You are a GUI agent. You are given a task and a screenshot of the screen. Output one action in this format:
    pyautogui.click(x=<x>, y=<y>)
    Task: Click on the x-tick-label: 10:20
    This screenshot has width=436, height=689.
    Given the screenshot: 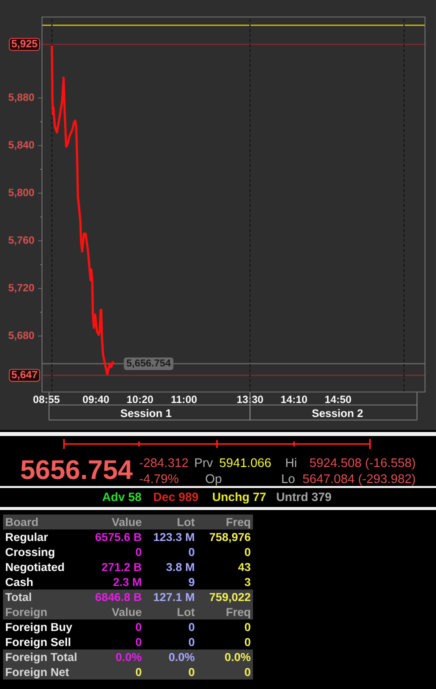 What is the action you would take?
    pyautogui.click(x=140, y=400)
    